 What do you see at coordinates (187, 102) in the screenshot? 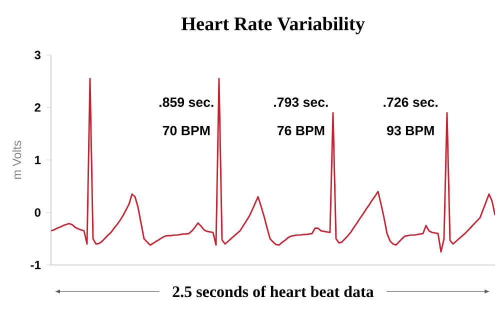
I see `annotation: .859 sec.` at bounding box center [187, 102].